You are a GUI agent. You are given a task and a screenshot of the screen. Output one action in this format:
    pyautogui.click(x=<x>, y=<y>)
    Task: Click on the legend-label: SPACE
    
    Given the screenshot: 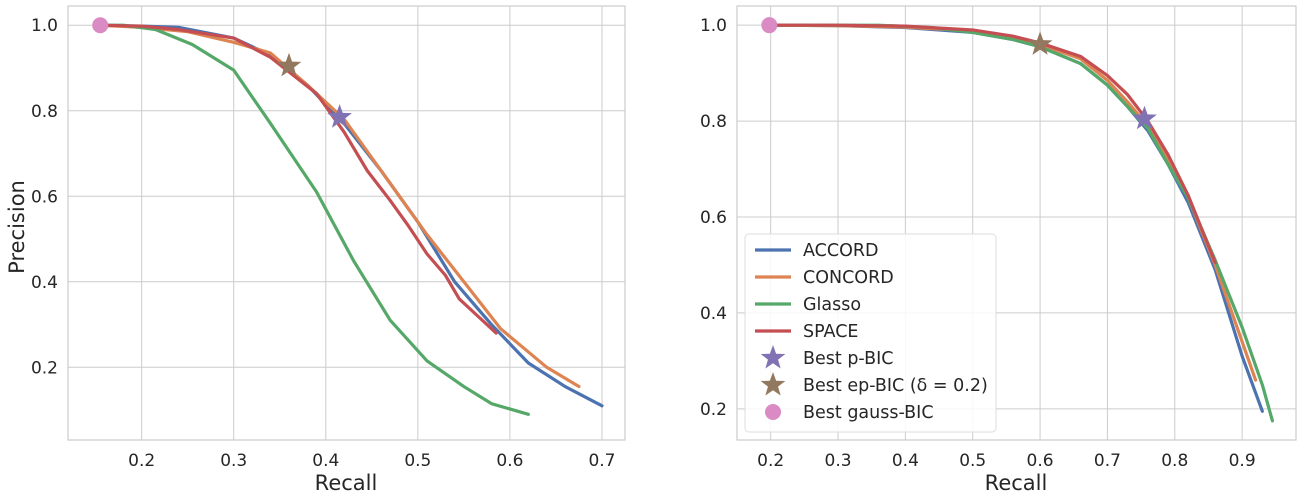 What is the action you would take?
    pyautogui.click(x=830, y=332)
    